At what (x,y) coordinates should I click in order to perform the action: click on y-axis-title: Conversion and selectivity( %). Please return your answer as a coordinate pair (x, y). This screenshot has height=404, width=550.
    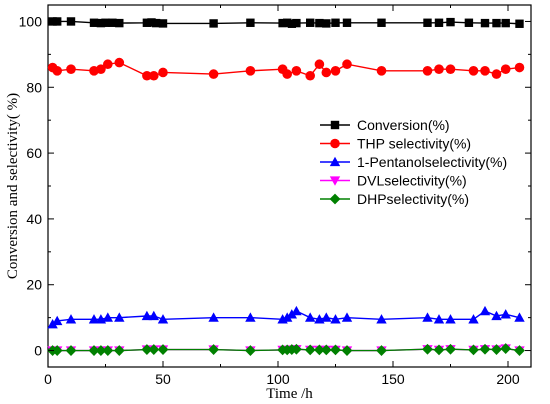
    Looking at the image, I should click on (13, 186).